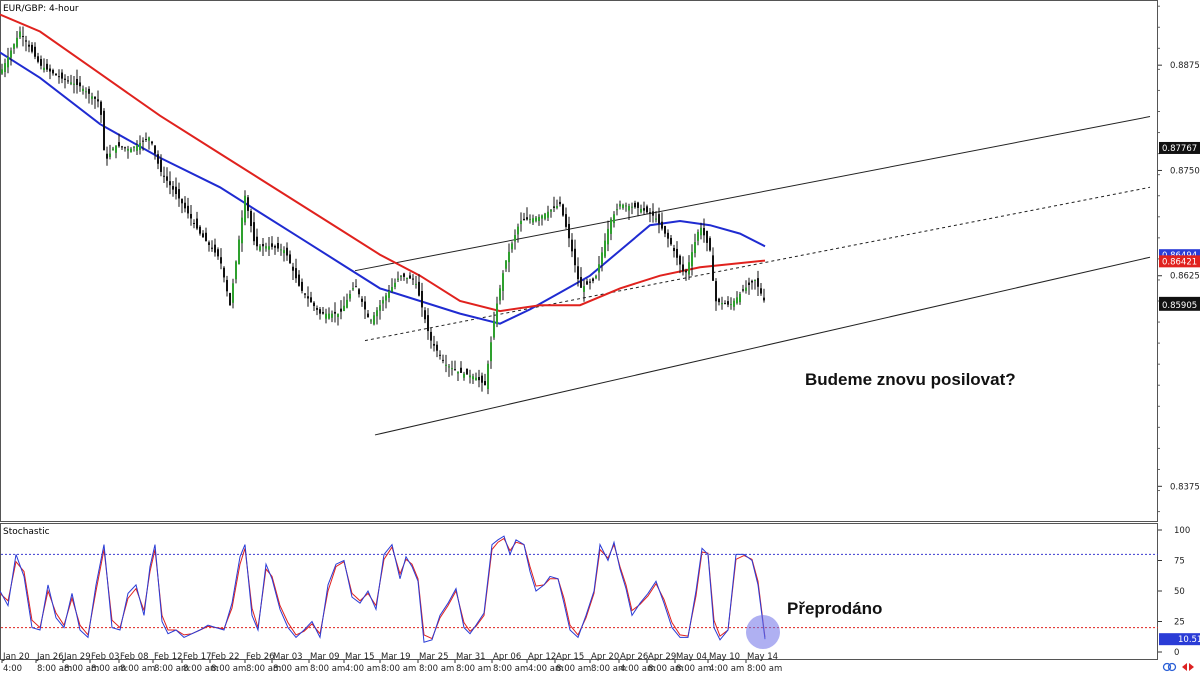 The height and width of the screenshot is (675, 1200). Describe the element at coordinates (288, 657) in the screenshot. I see `time-date-label: Mar 03` at that location.